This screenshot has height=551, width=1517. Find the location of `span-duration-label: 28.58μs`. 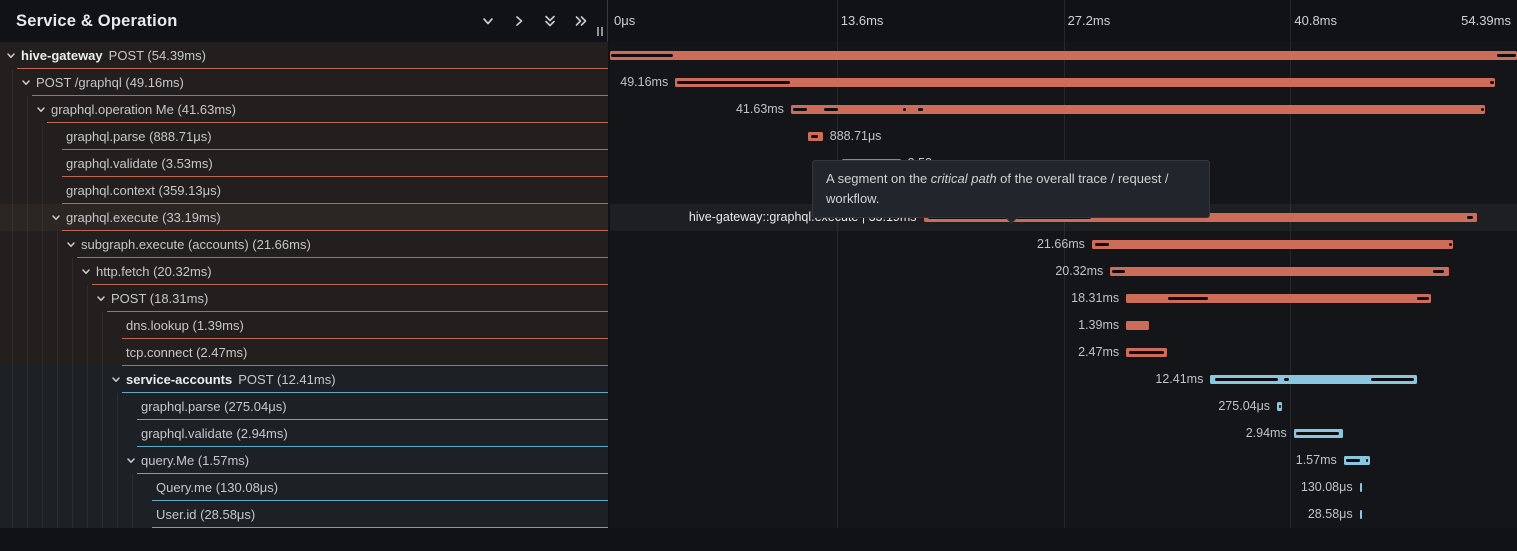

span-duration-label: 28.58μs is located at coordinates (1330, 514).